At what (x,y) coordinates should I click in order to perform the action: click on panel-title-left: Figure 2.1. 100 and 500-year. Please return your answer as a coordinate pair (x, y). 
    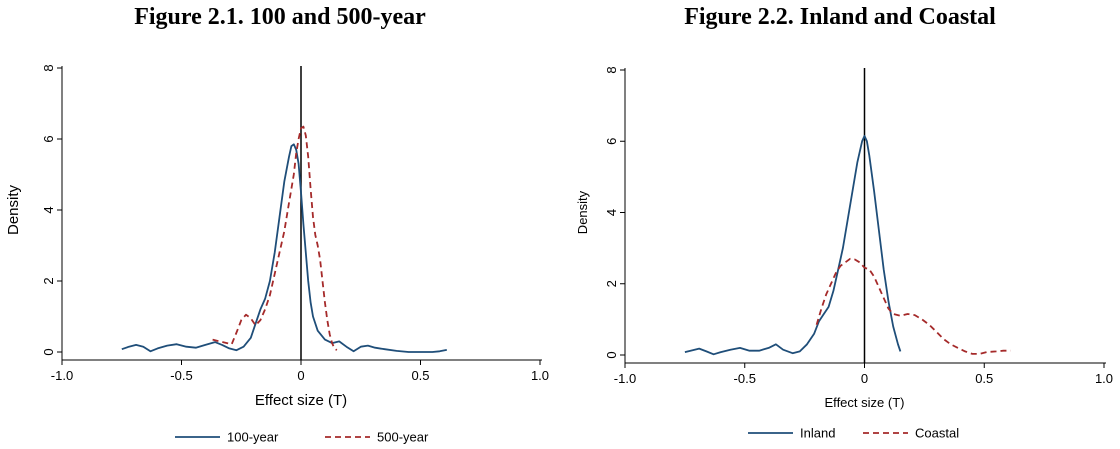
    Looking at the image, I should click on (280, 17).